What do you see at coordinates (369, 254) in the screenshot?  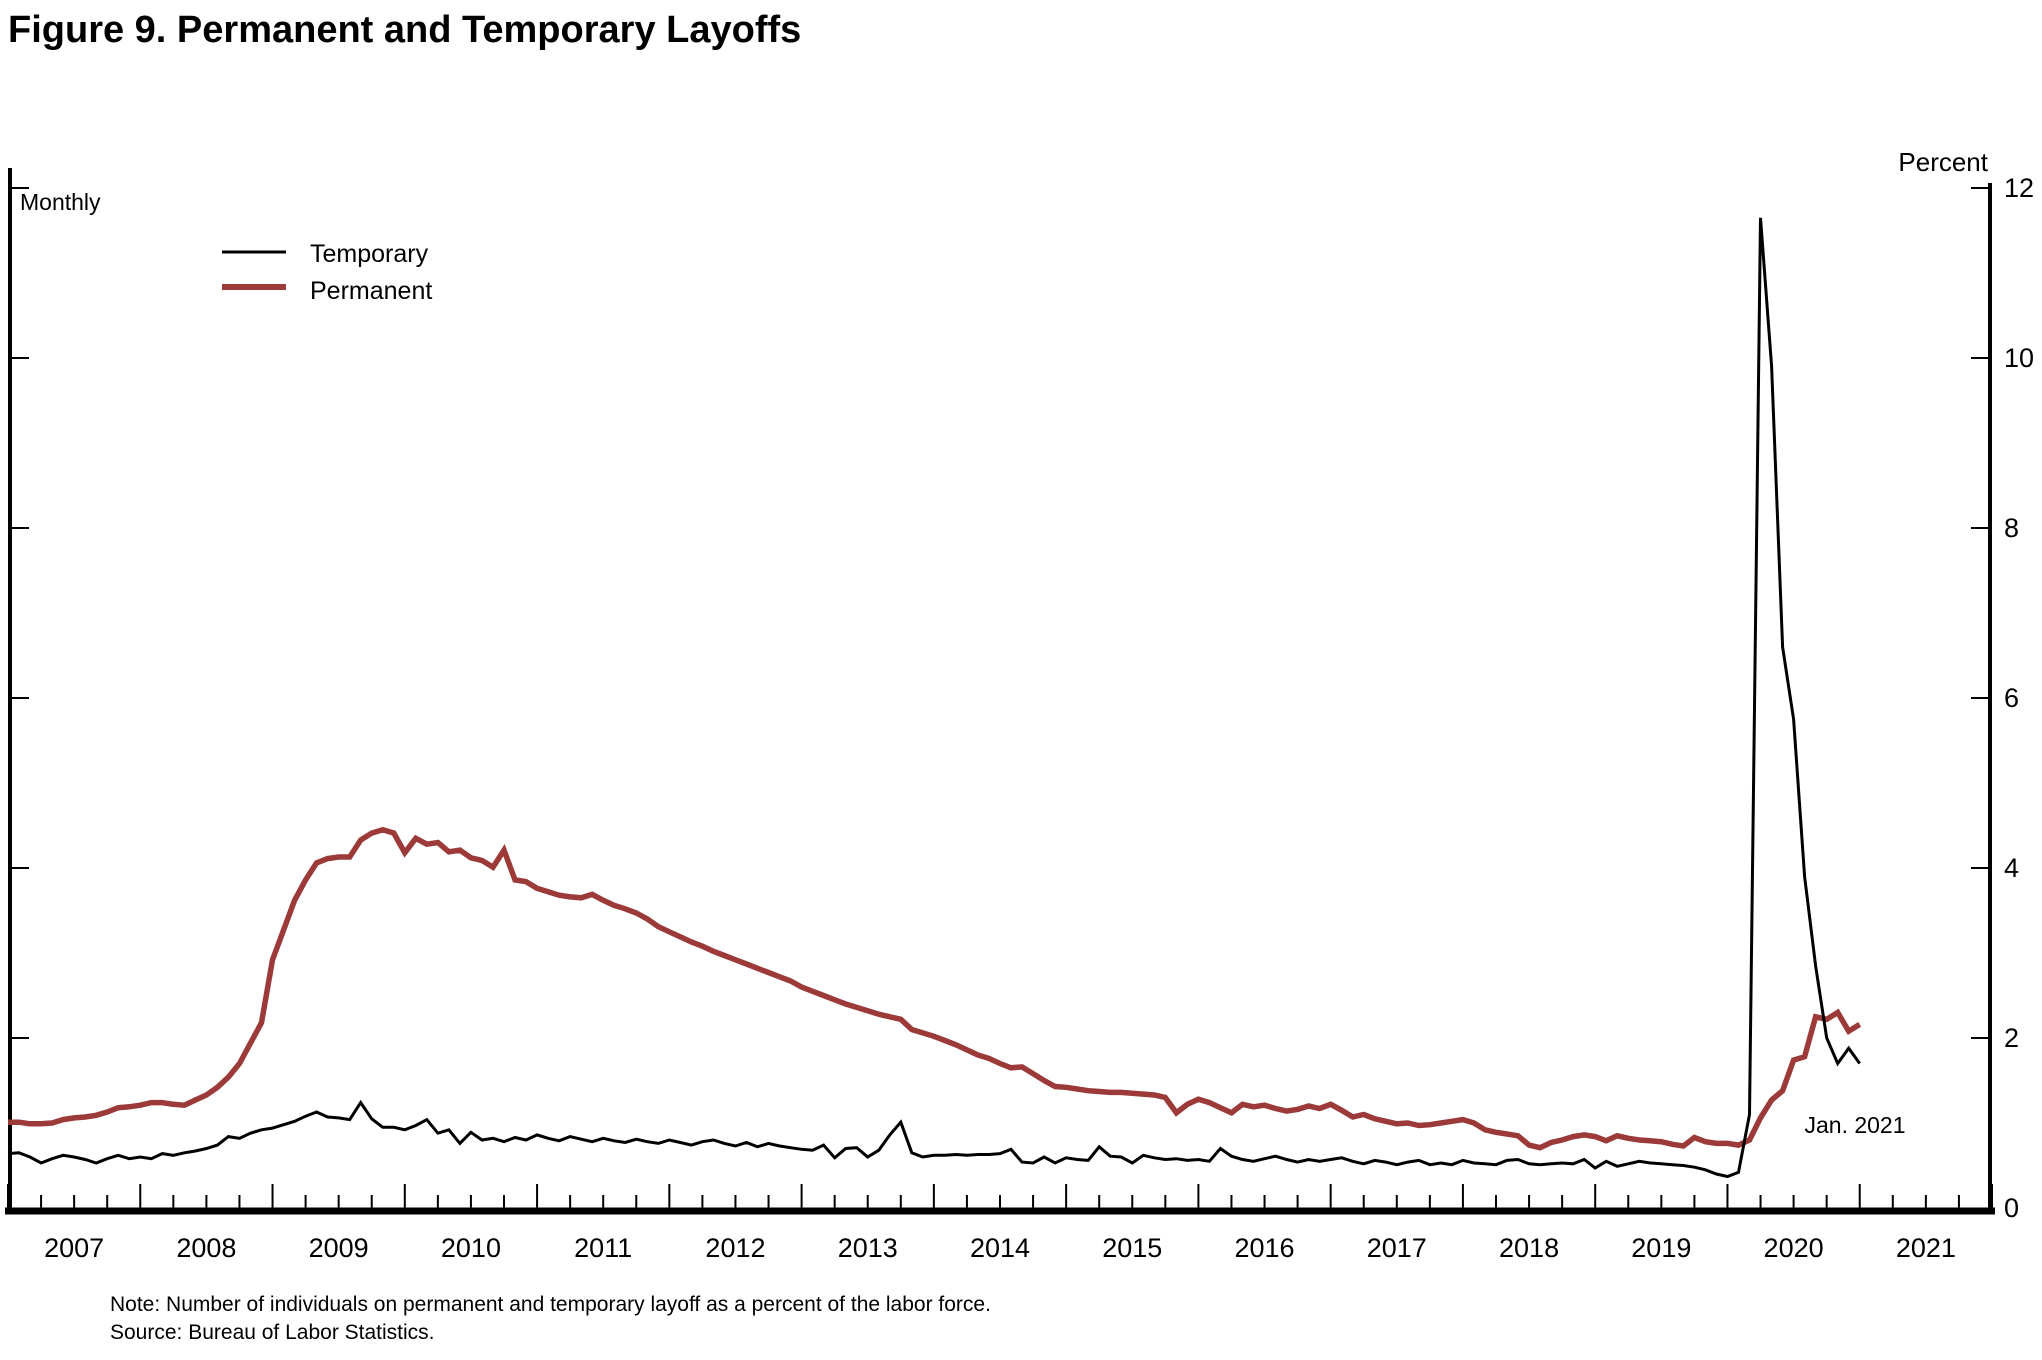 I see `legend-label-temporary: Temporary` at bounding box center [369, 254].